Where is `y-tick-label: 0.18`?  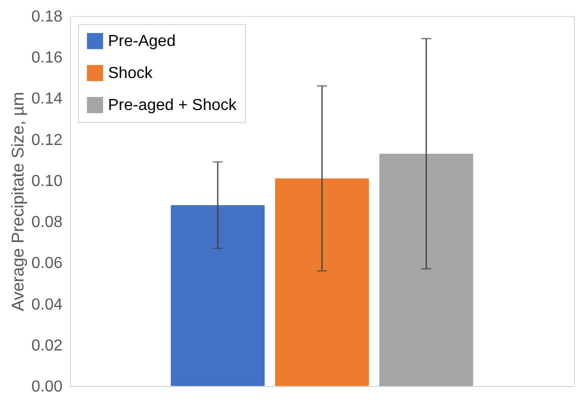 y-tick-label: 0.18 is located at coordinates (47, 17).